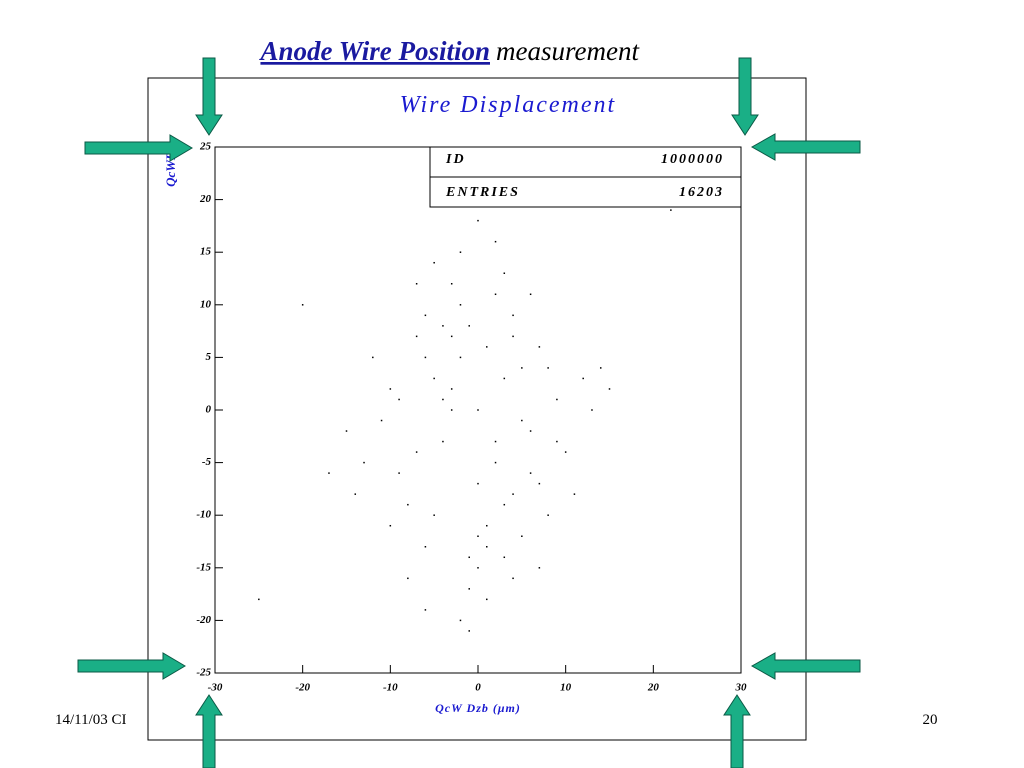 This screenshot has height=768, width=1024. Describe the element at coordinates (508, 105) in the screenshot. I see `chart-title: Wire Displacement` at that location.